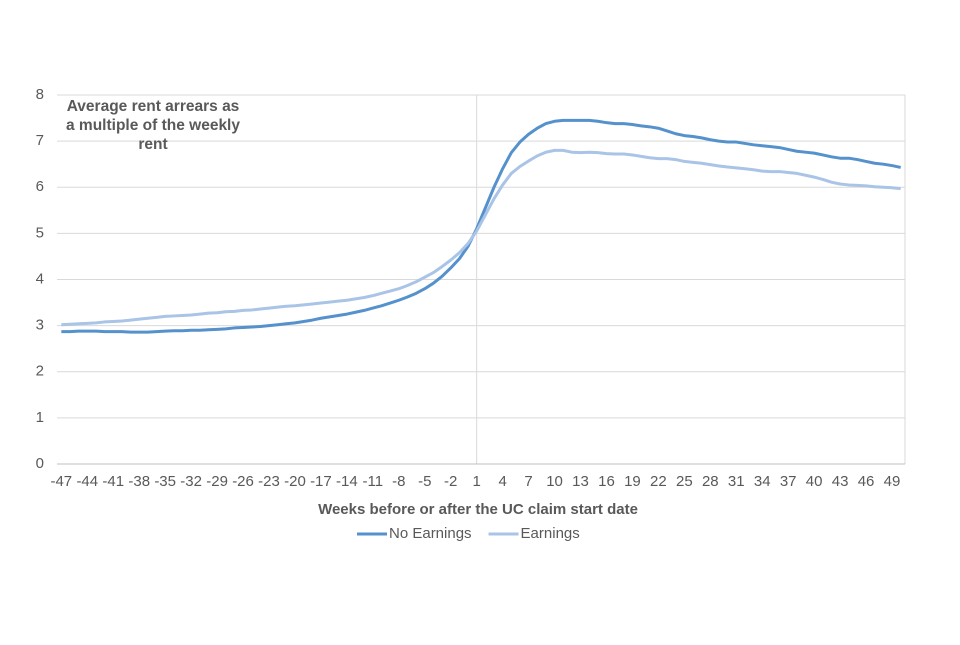  Describe the element at coordinates (554, 481) in the screenshot. I see `x-tick-label: 10` at that location.